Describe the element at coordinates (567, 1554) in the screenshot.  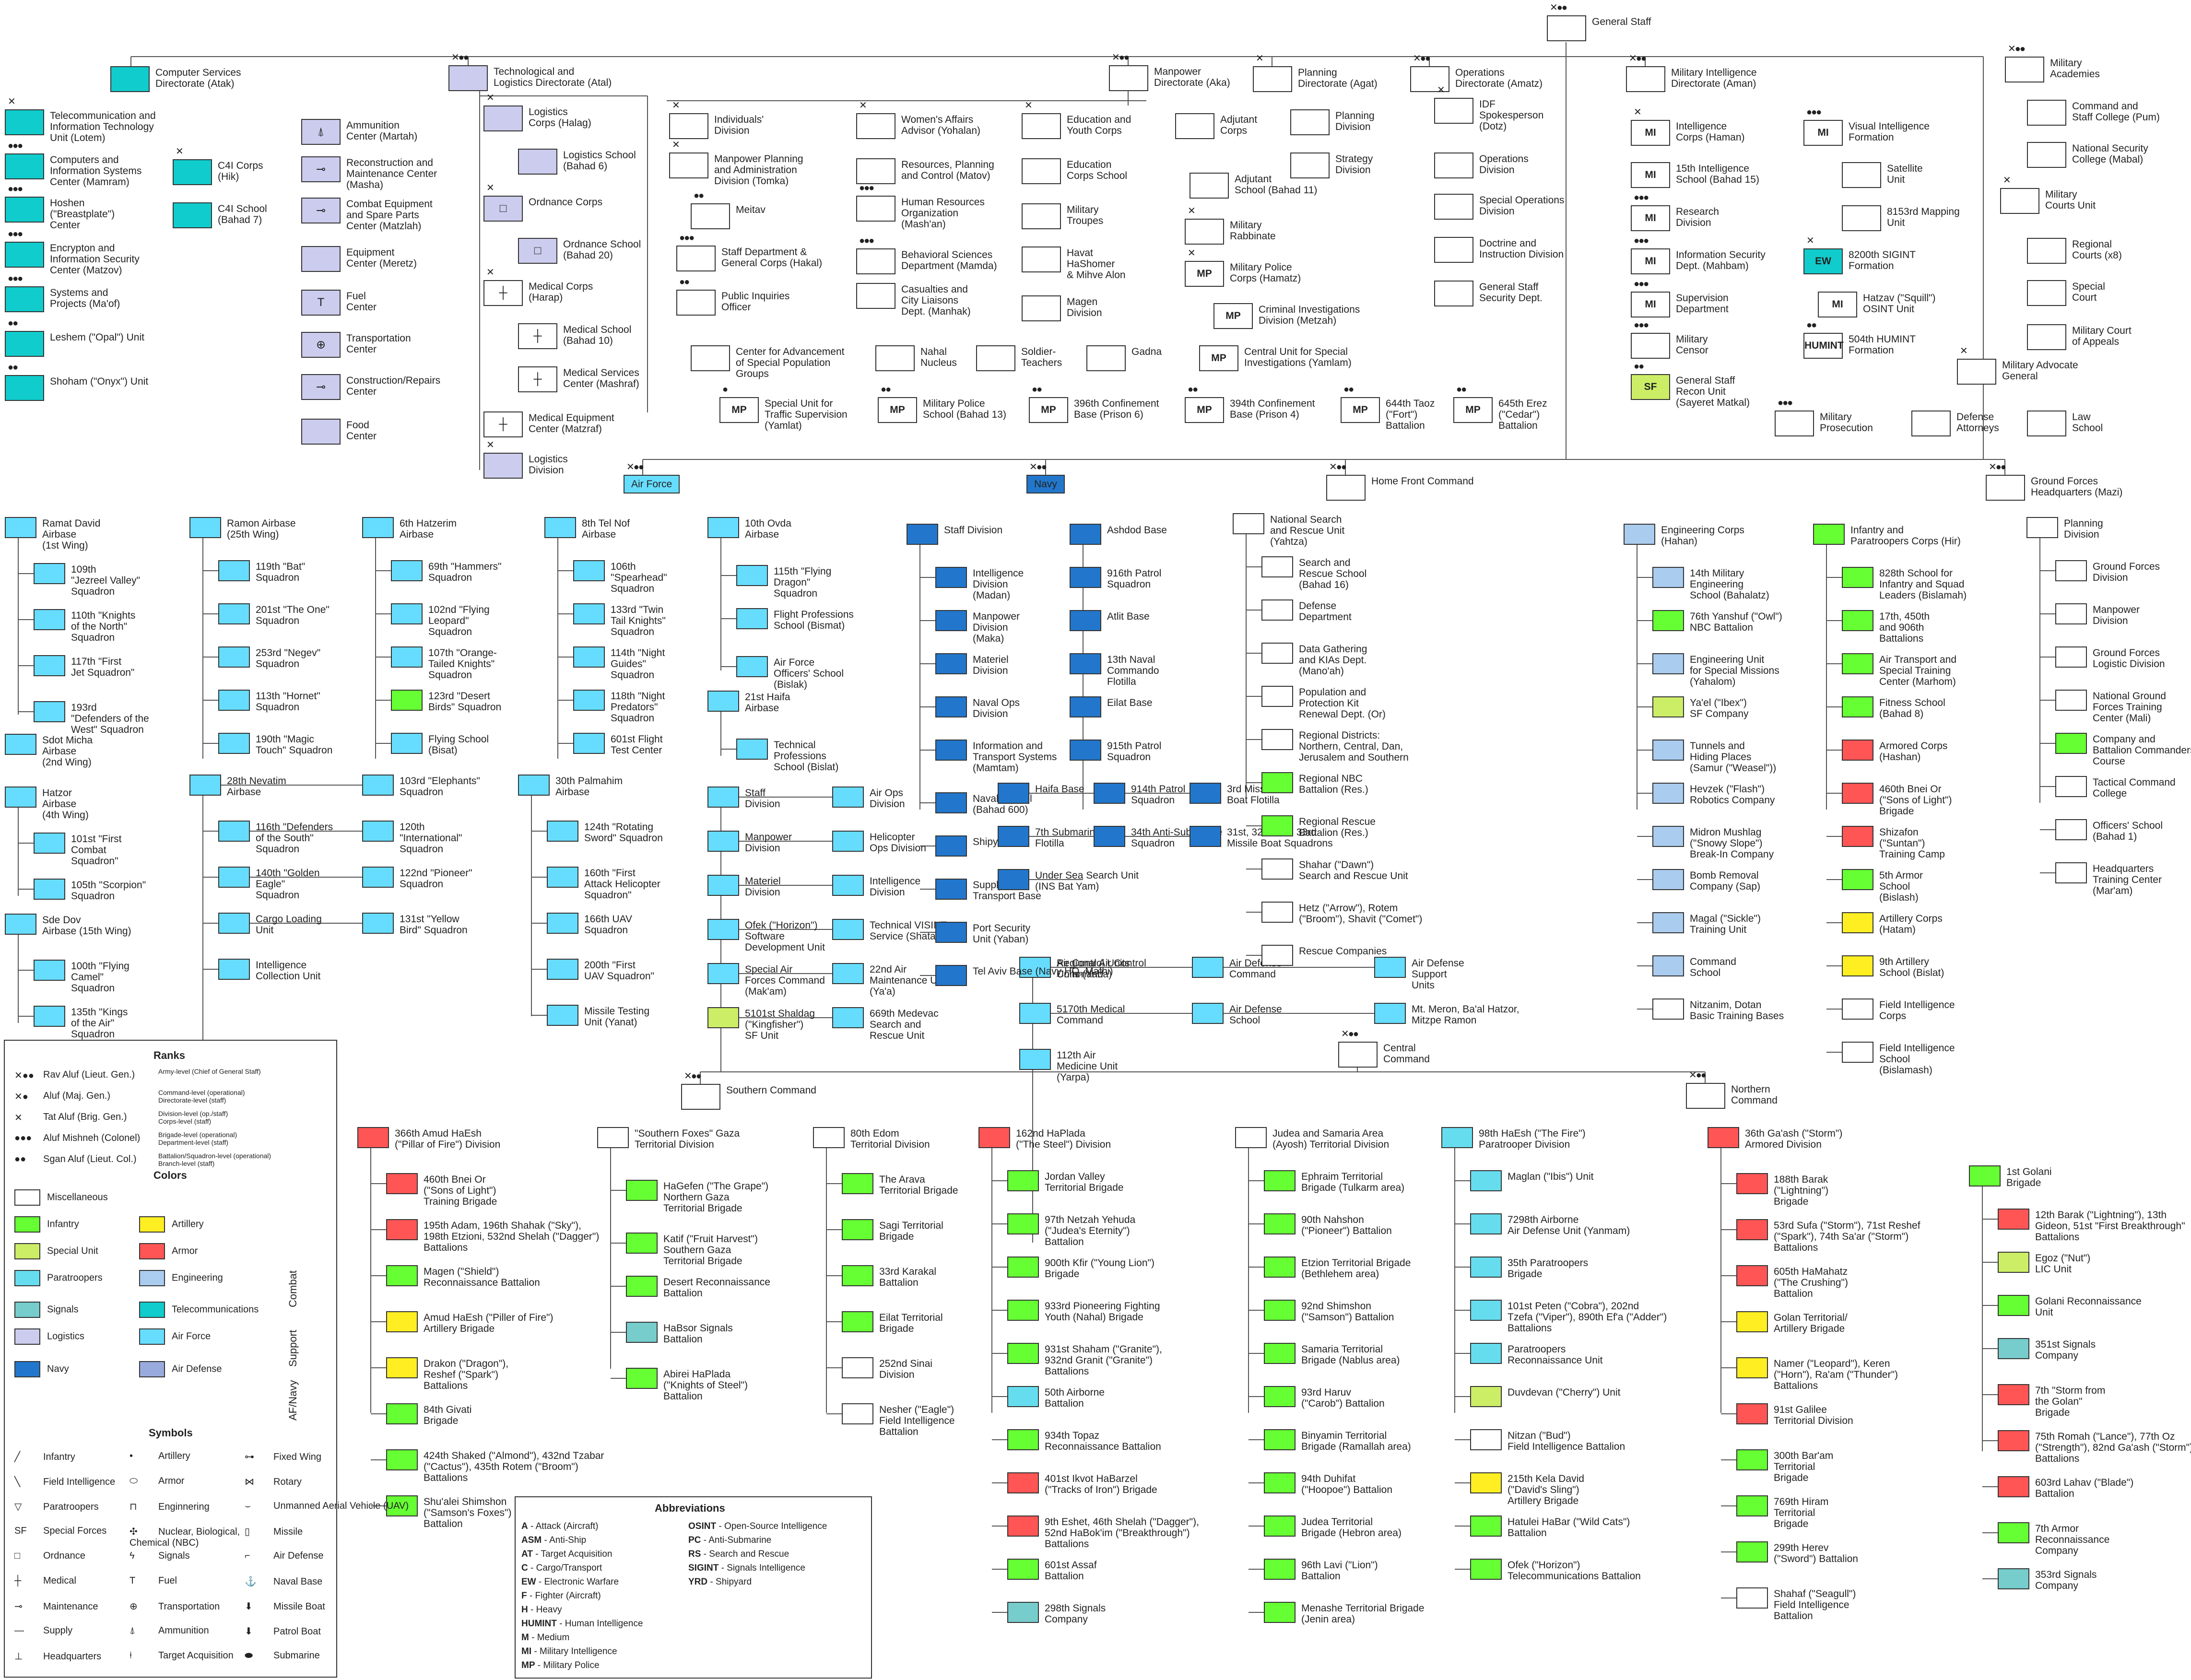
I see `abbreviation-item: AT - Target Acquisition` at that location.